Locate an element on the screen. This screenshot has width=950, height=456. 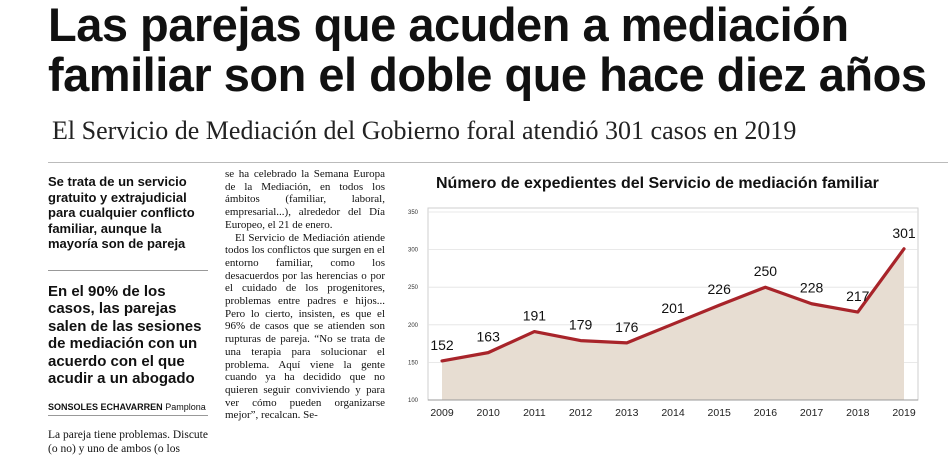
data-label: 179 is located at coordinates (581, 325).